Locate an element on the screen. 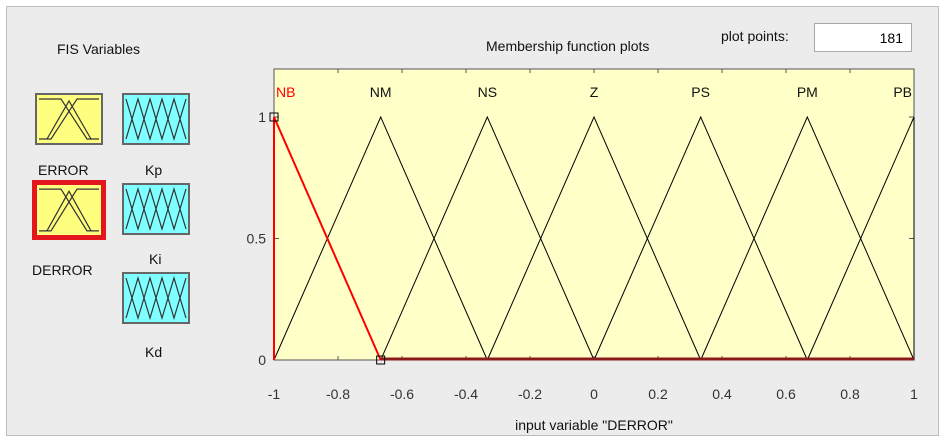 This screenshot has width=947, height=441. mf-curve-ns is located at coordinates (487, 238).